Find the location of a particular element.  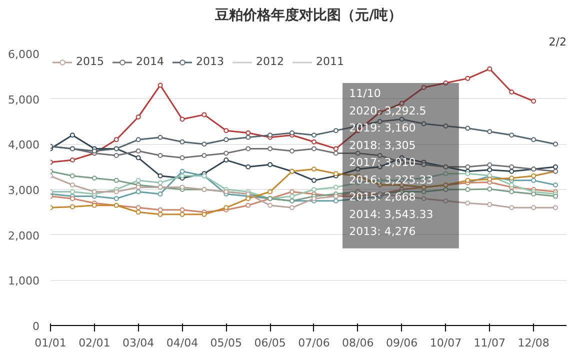

legend-label: 2012 is located at coordinates (270, 61).